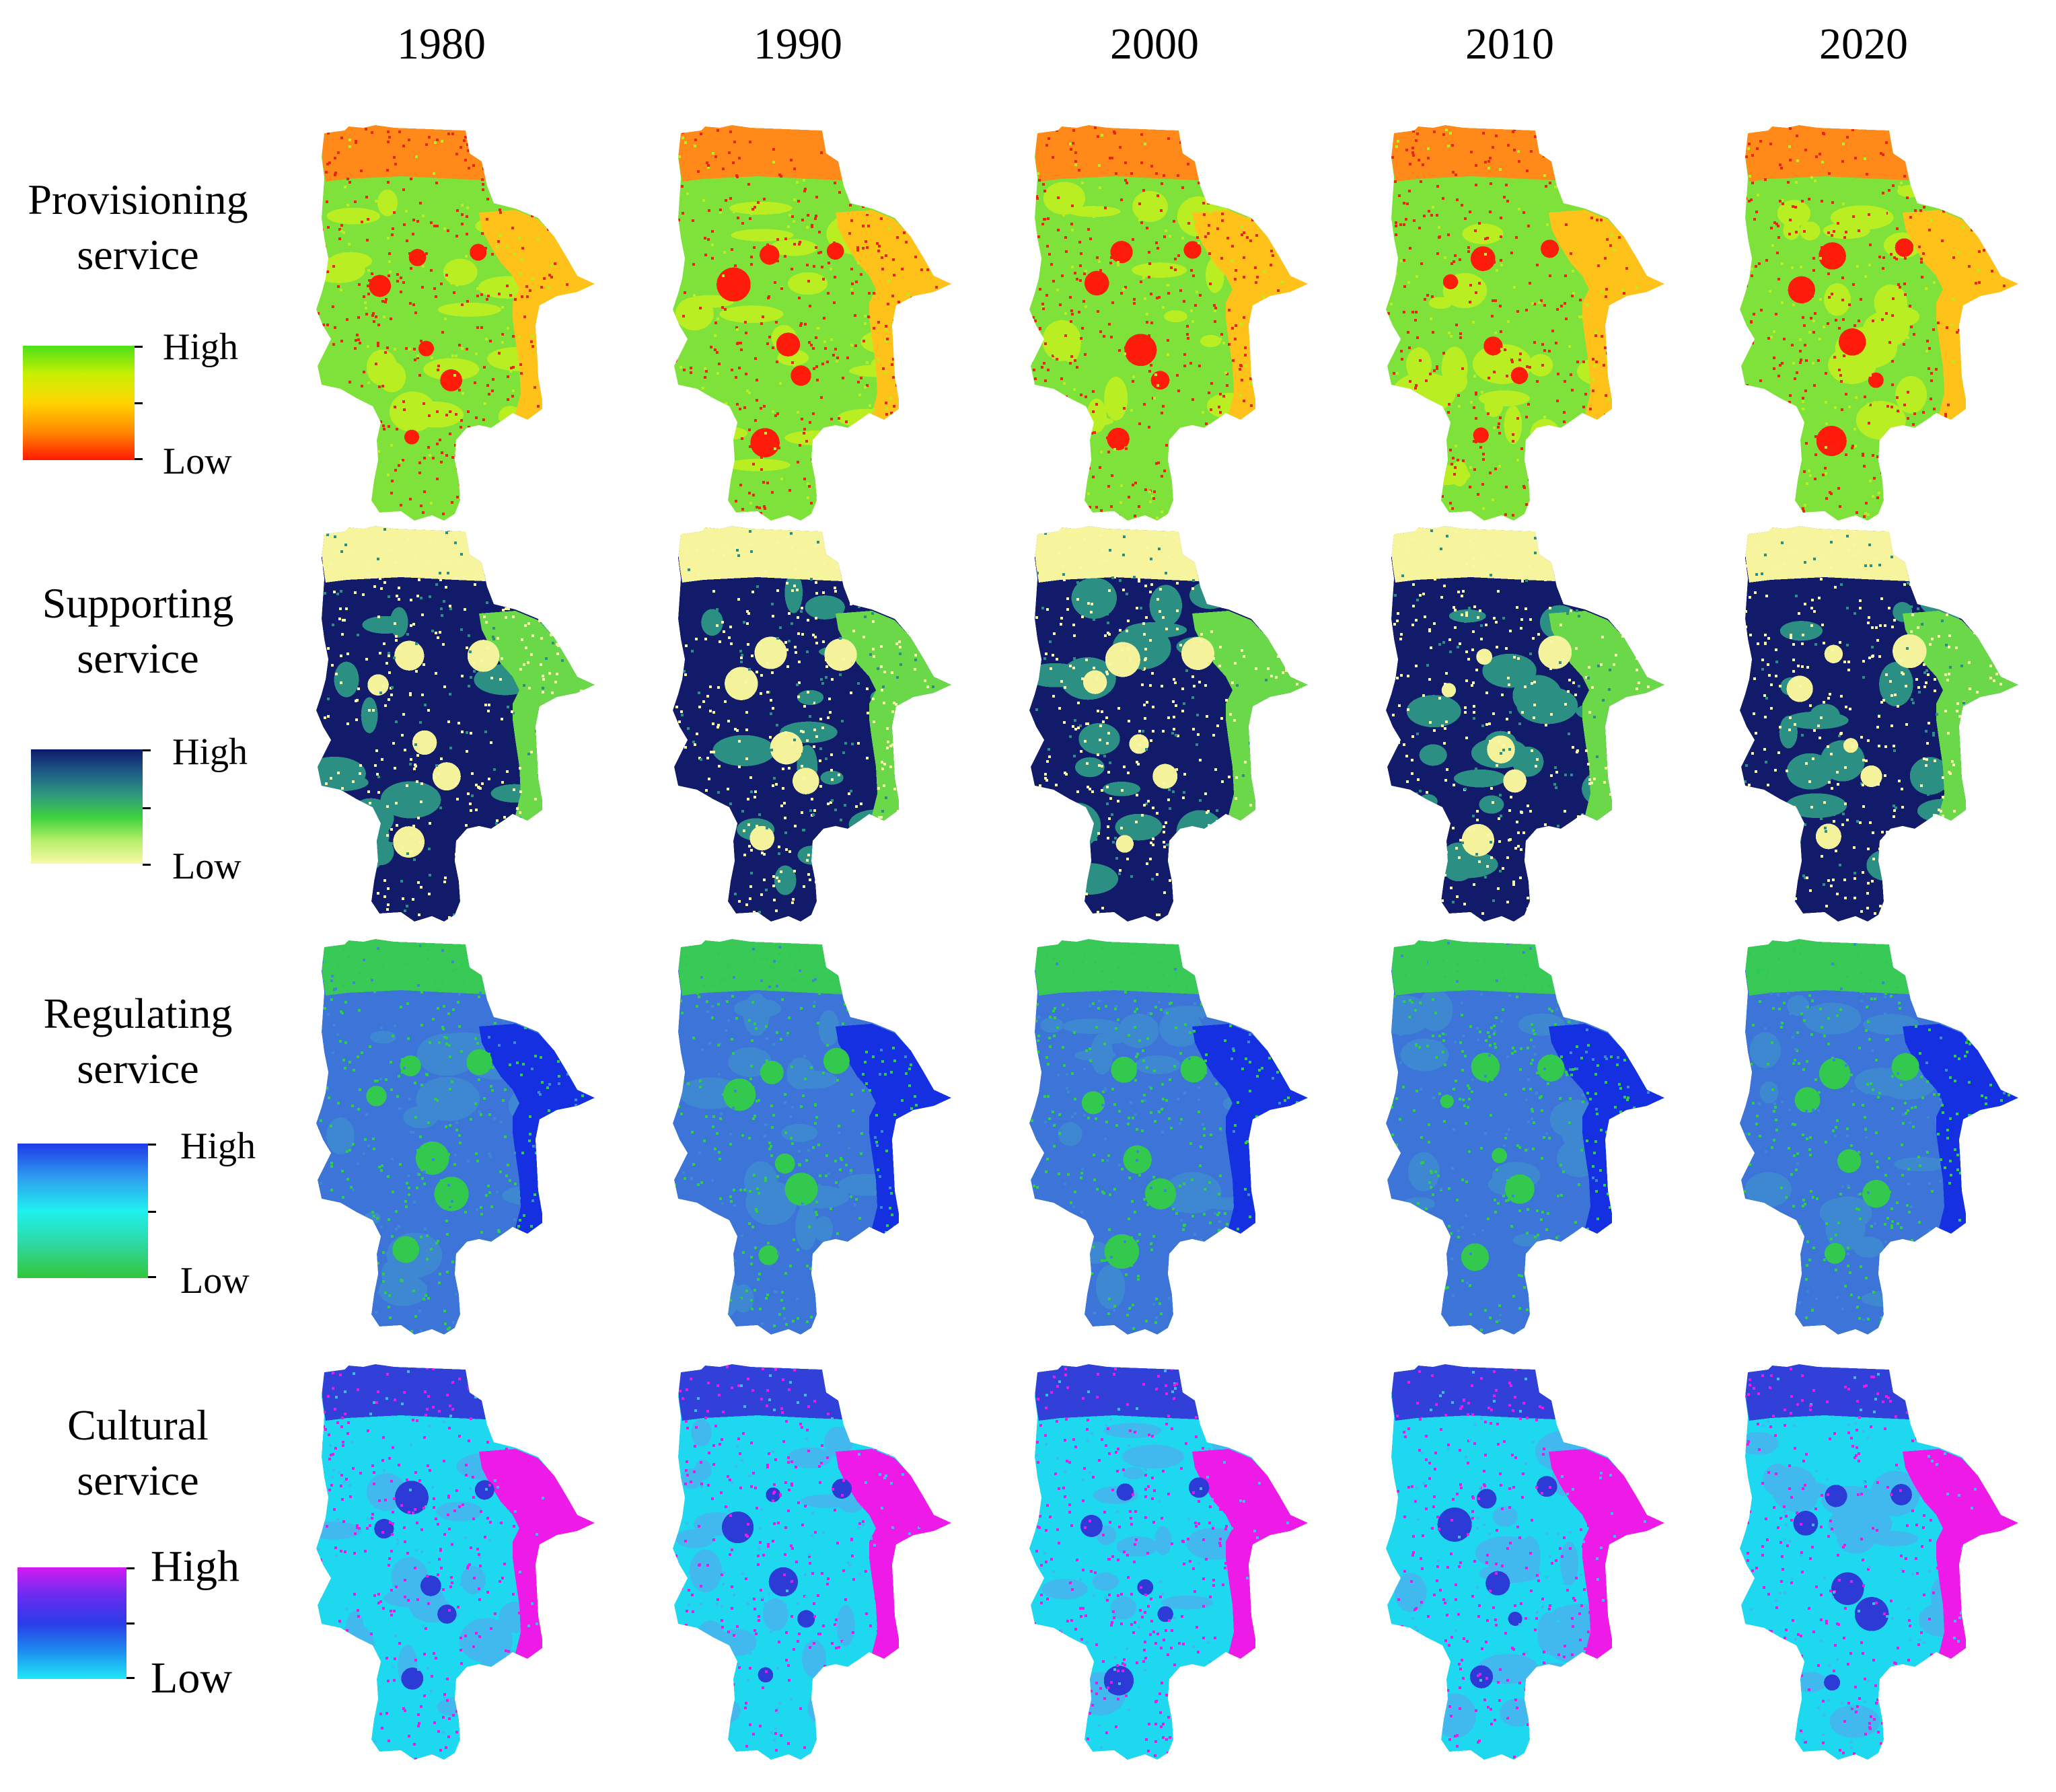  I want to click on row-title-line: Regulating, so click(138, 1013).